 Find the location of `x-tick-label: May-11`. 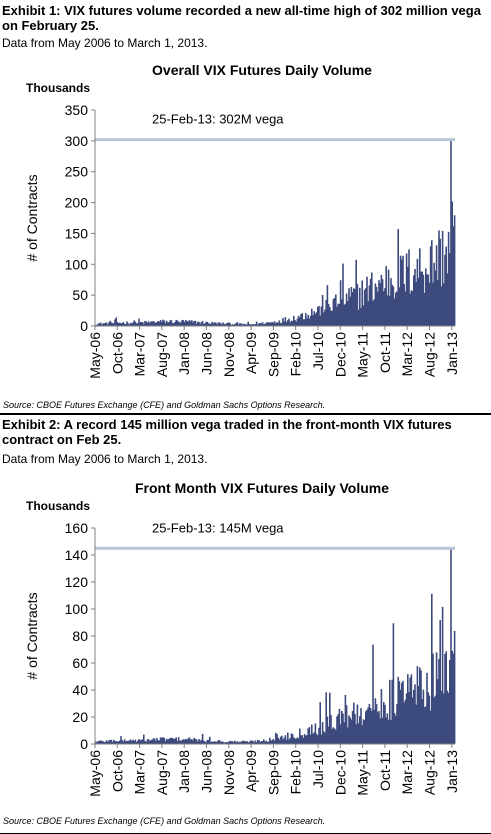

x-tick-label: May-11 is located at coordinates (363, 355).